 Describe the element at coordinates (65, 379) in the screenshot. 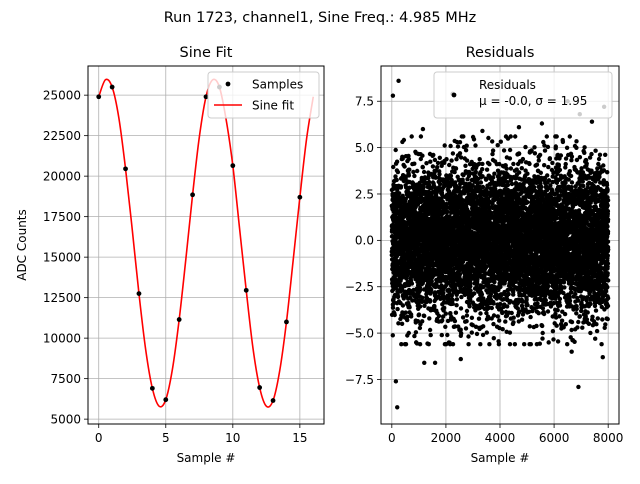

I see `sine-fit-ytick-label: 7500` at that location.